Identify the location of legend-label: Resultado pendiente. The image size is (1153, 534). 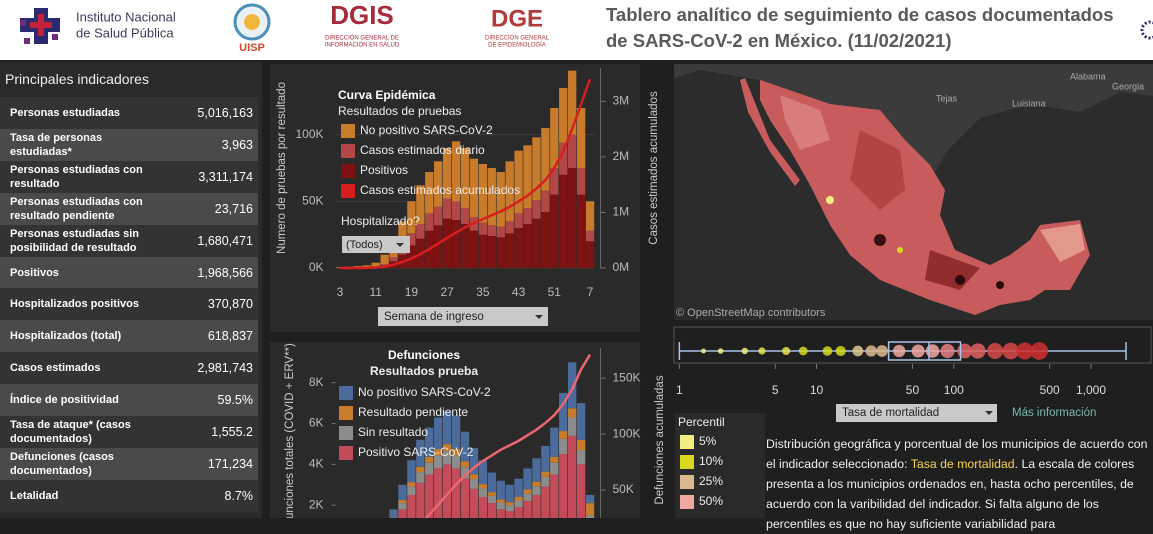
(413, 412).